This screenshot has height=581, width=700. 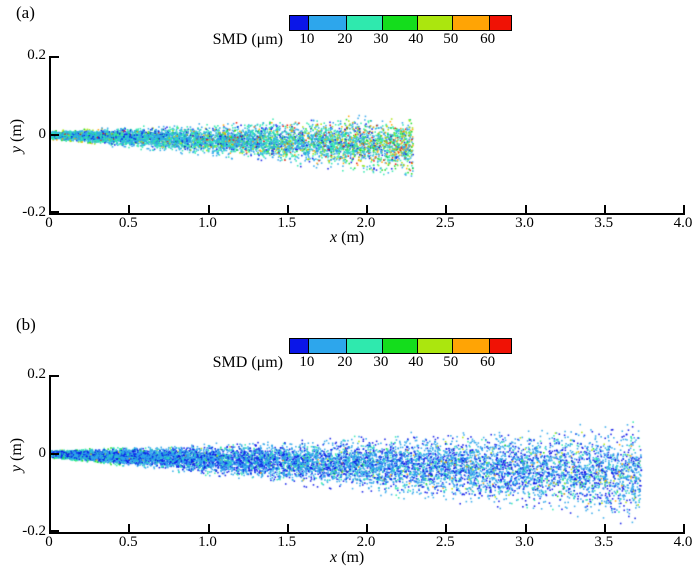 What do you see at coordinates (26, 324) in the screenshot?
I see `panel-b-label: (b)` at bounding box center [26, 324].